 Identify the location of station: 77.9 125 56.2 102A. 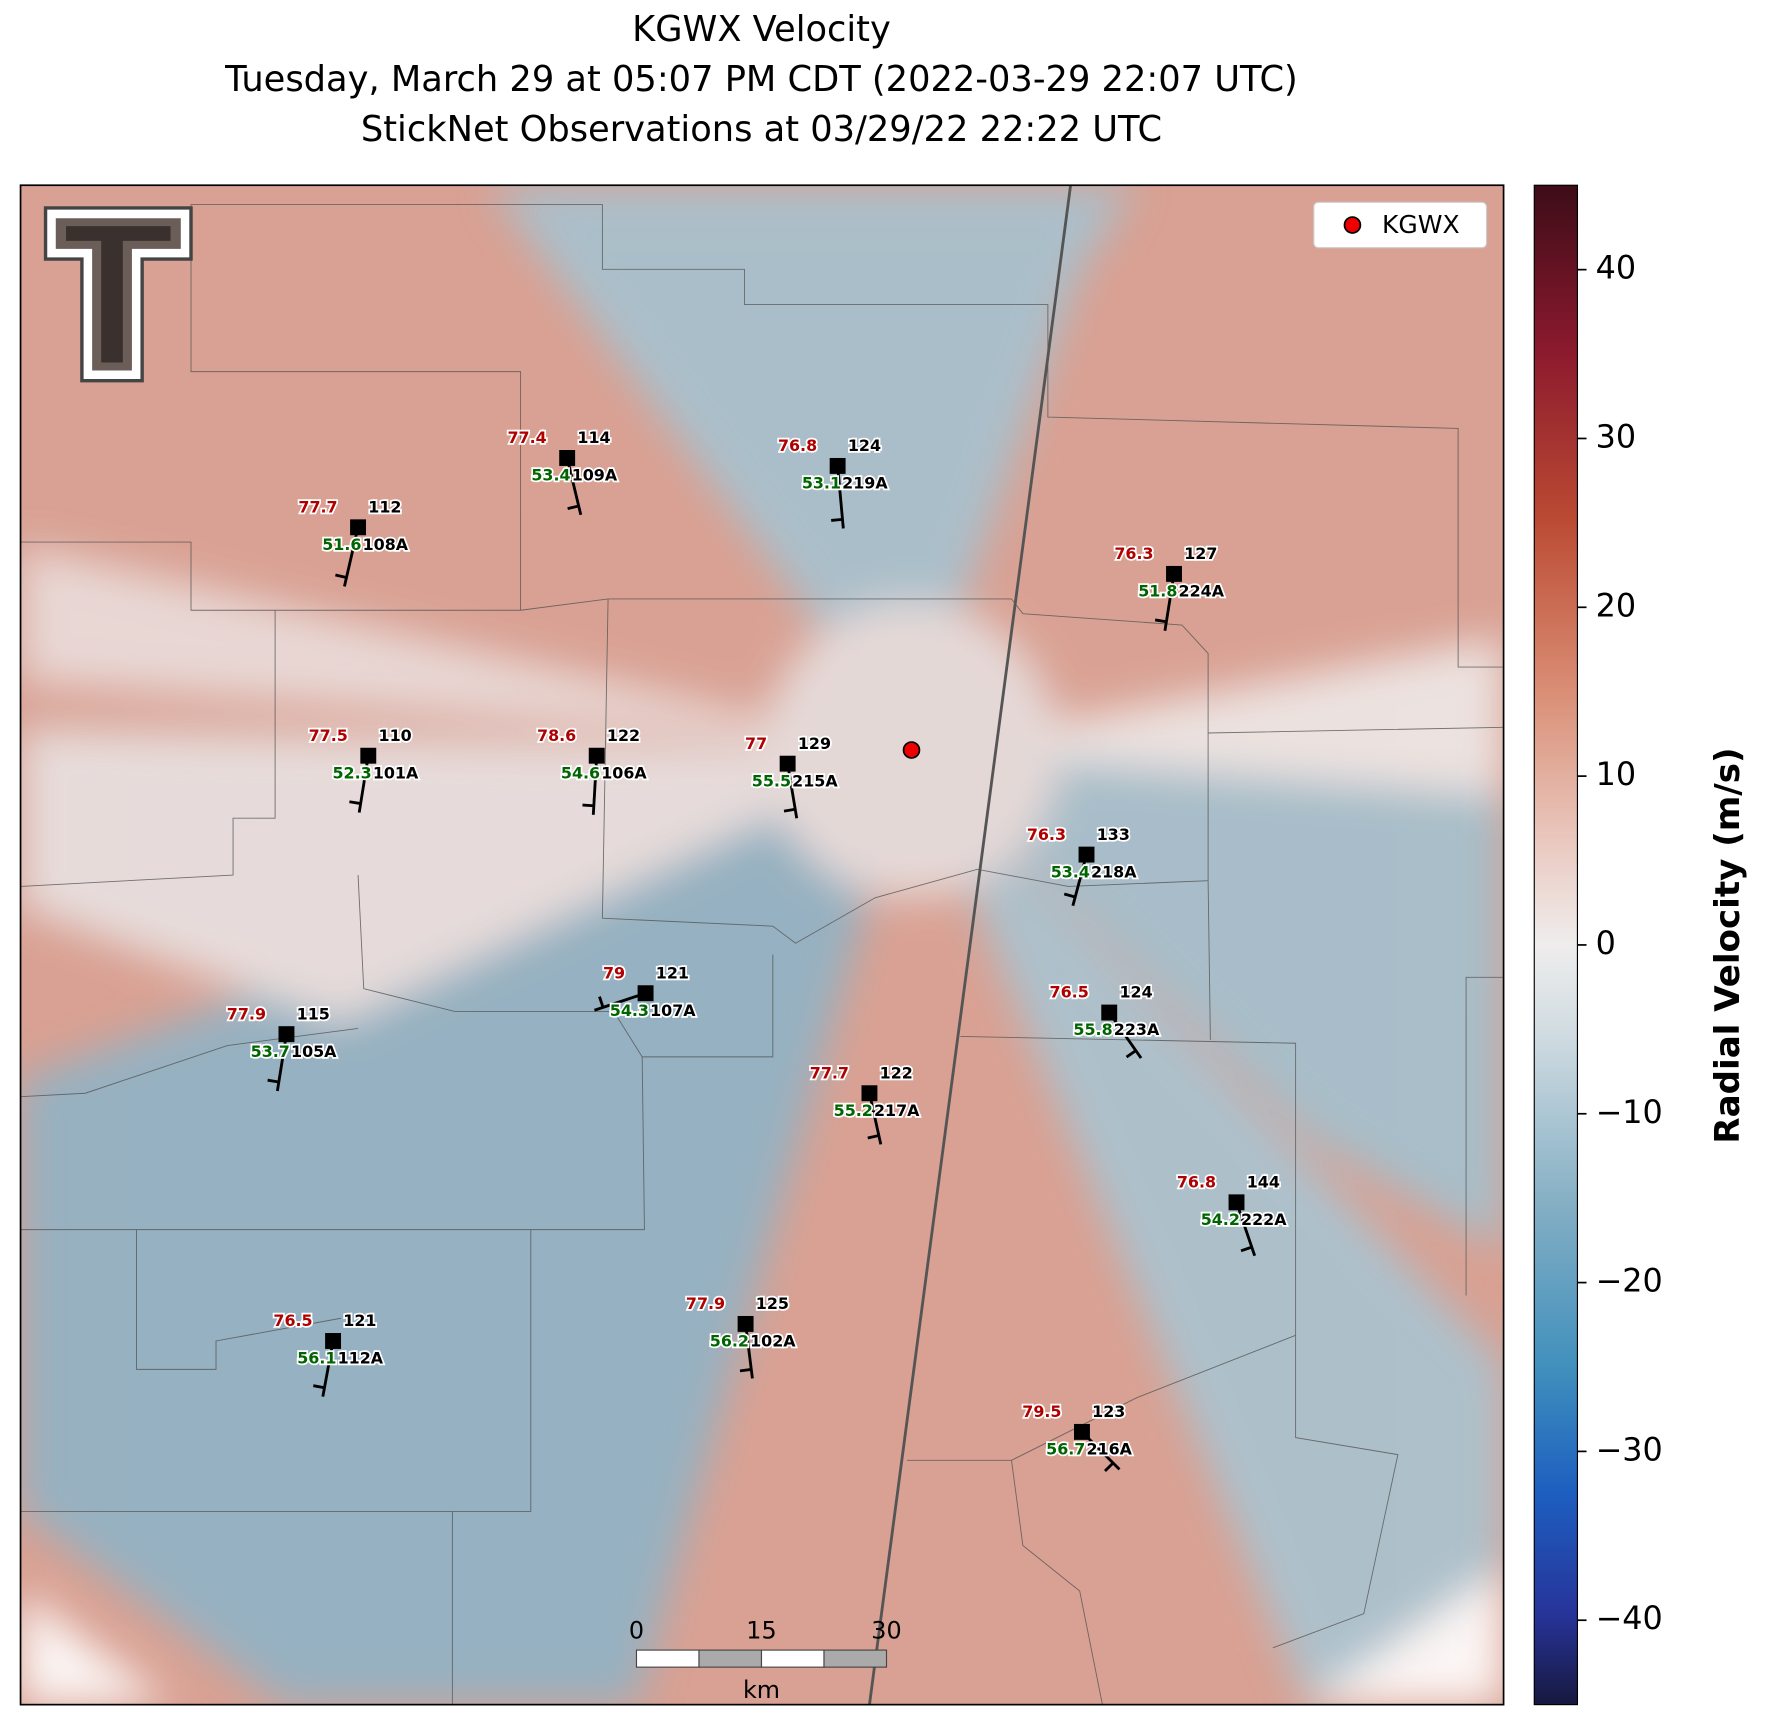
(741, 1335).